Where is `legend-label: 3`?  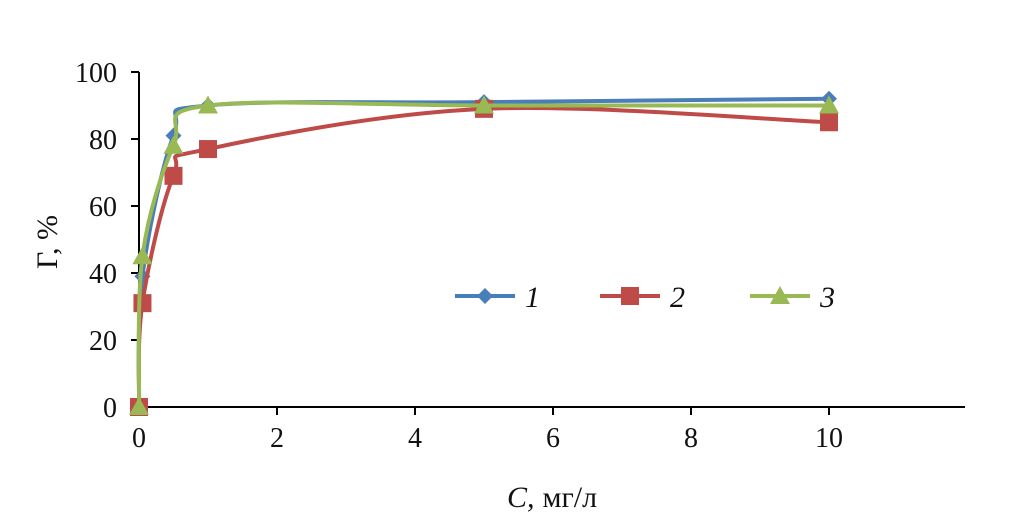
legend-label: 3 is located at coordinates (827, 297).